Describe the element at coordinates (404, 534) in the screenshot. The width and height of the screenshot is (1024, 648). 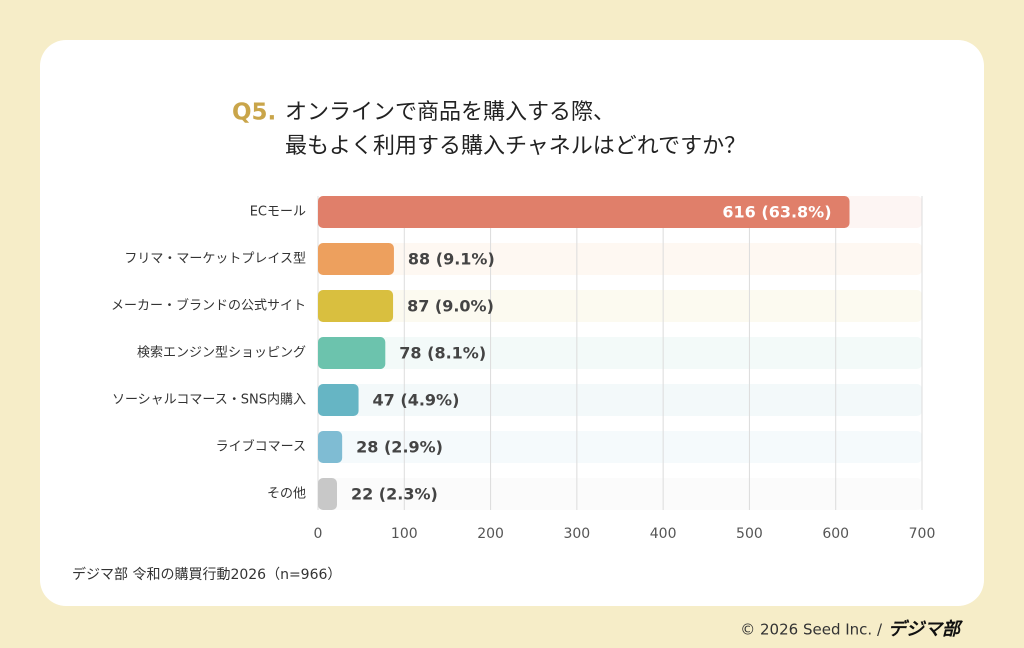
I see `x-tick-label: 100` at that location.